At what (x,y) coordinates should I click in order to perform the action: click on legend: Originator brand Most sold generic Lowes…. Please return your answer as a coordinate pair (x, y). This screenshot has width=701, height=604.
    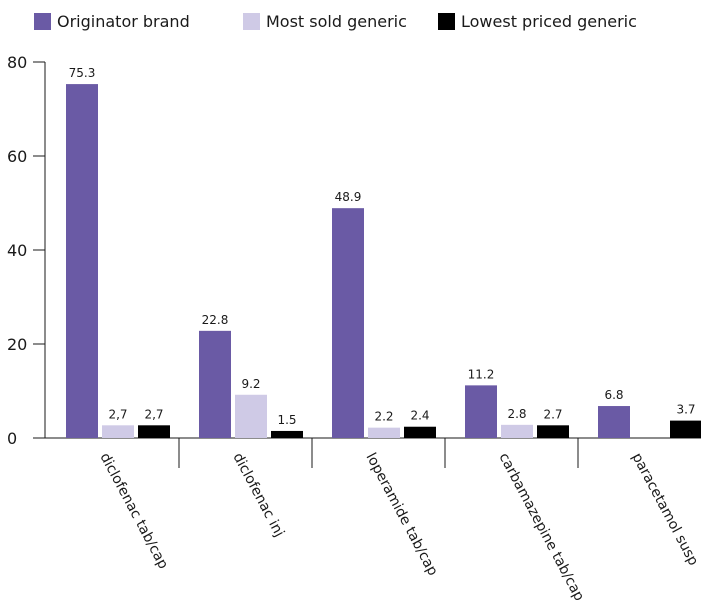
    Looking at the image, I should click on (350, 21).